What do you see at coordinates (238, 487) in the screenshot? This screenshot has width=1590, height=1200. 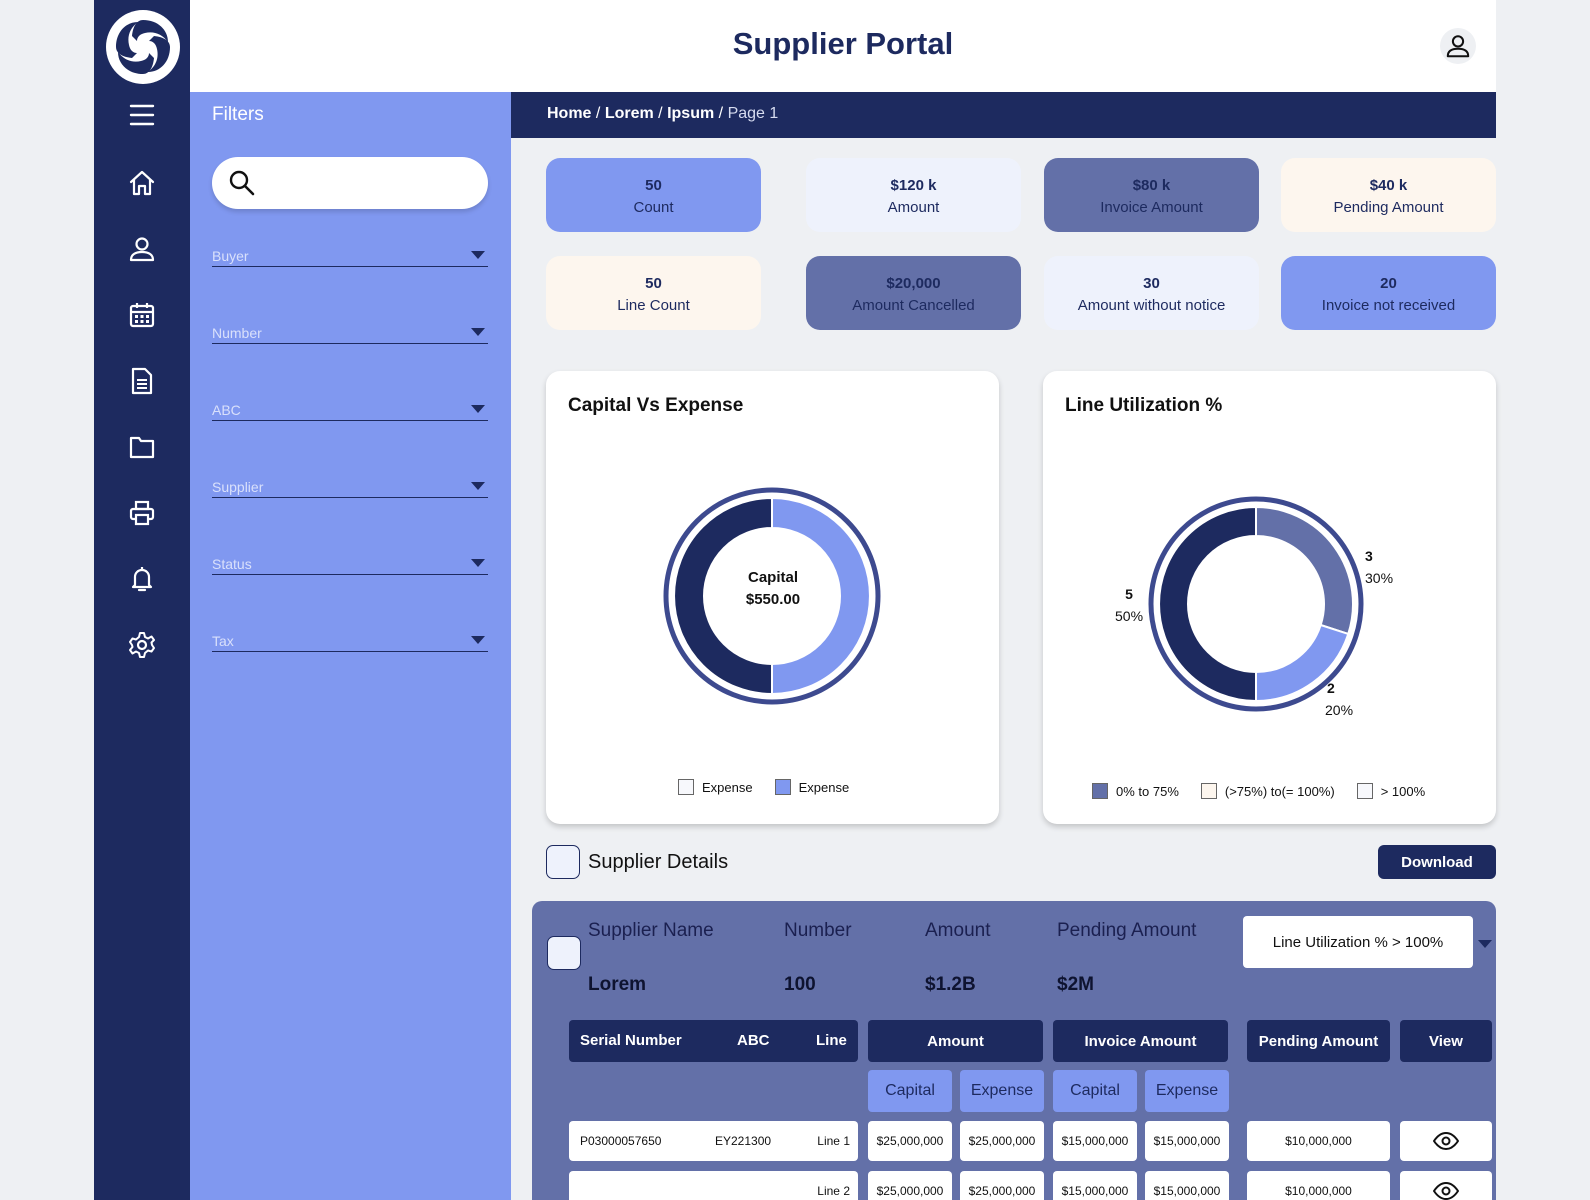 I see `filter-label: Supplier` at bounding box center [238, 487].